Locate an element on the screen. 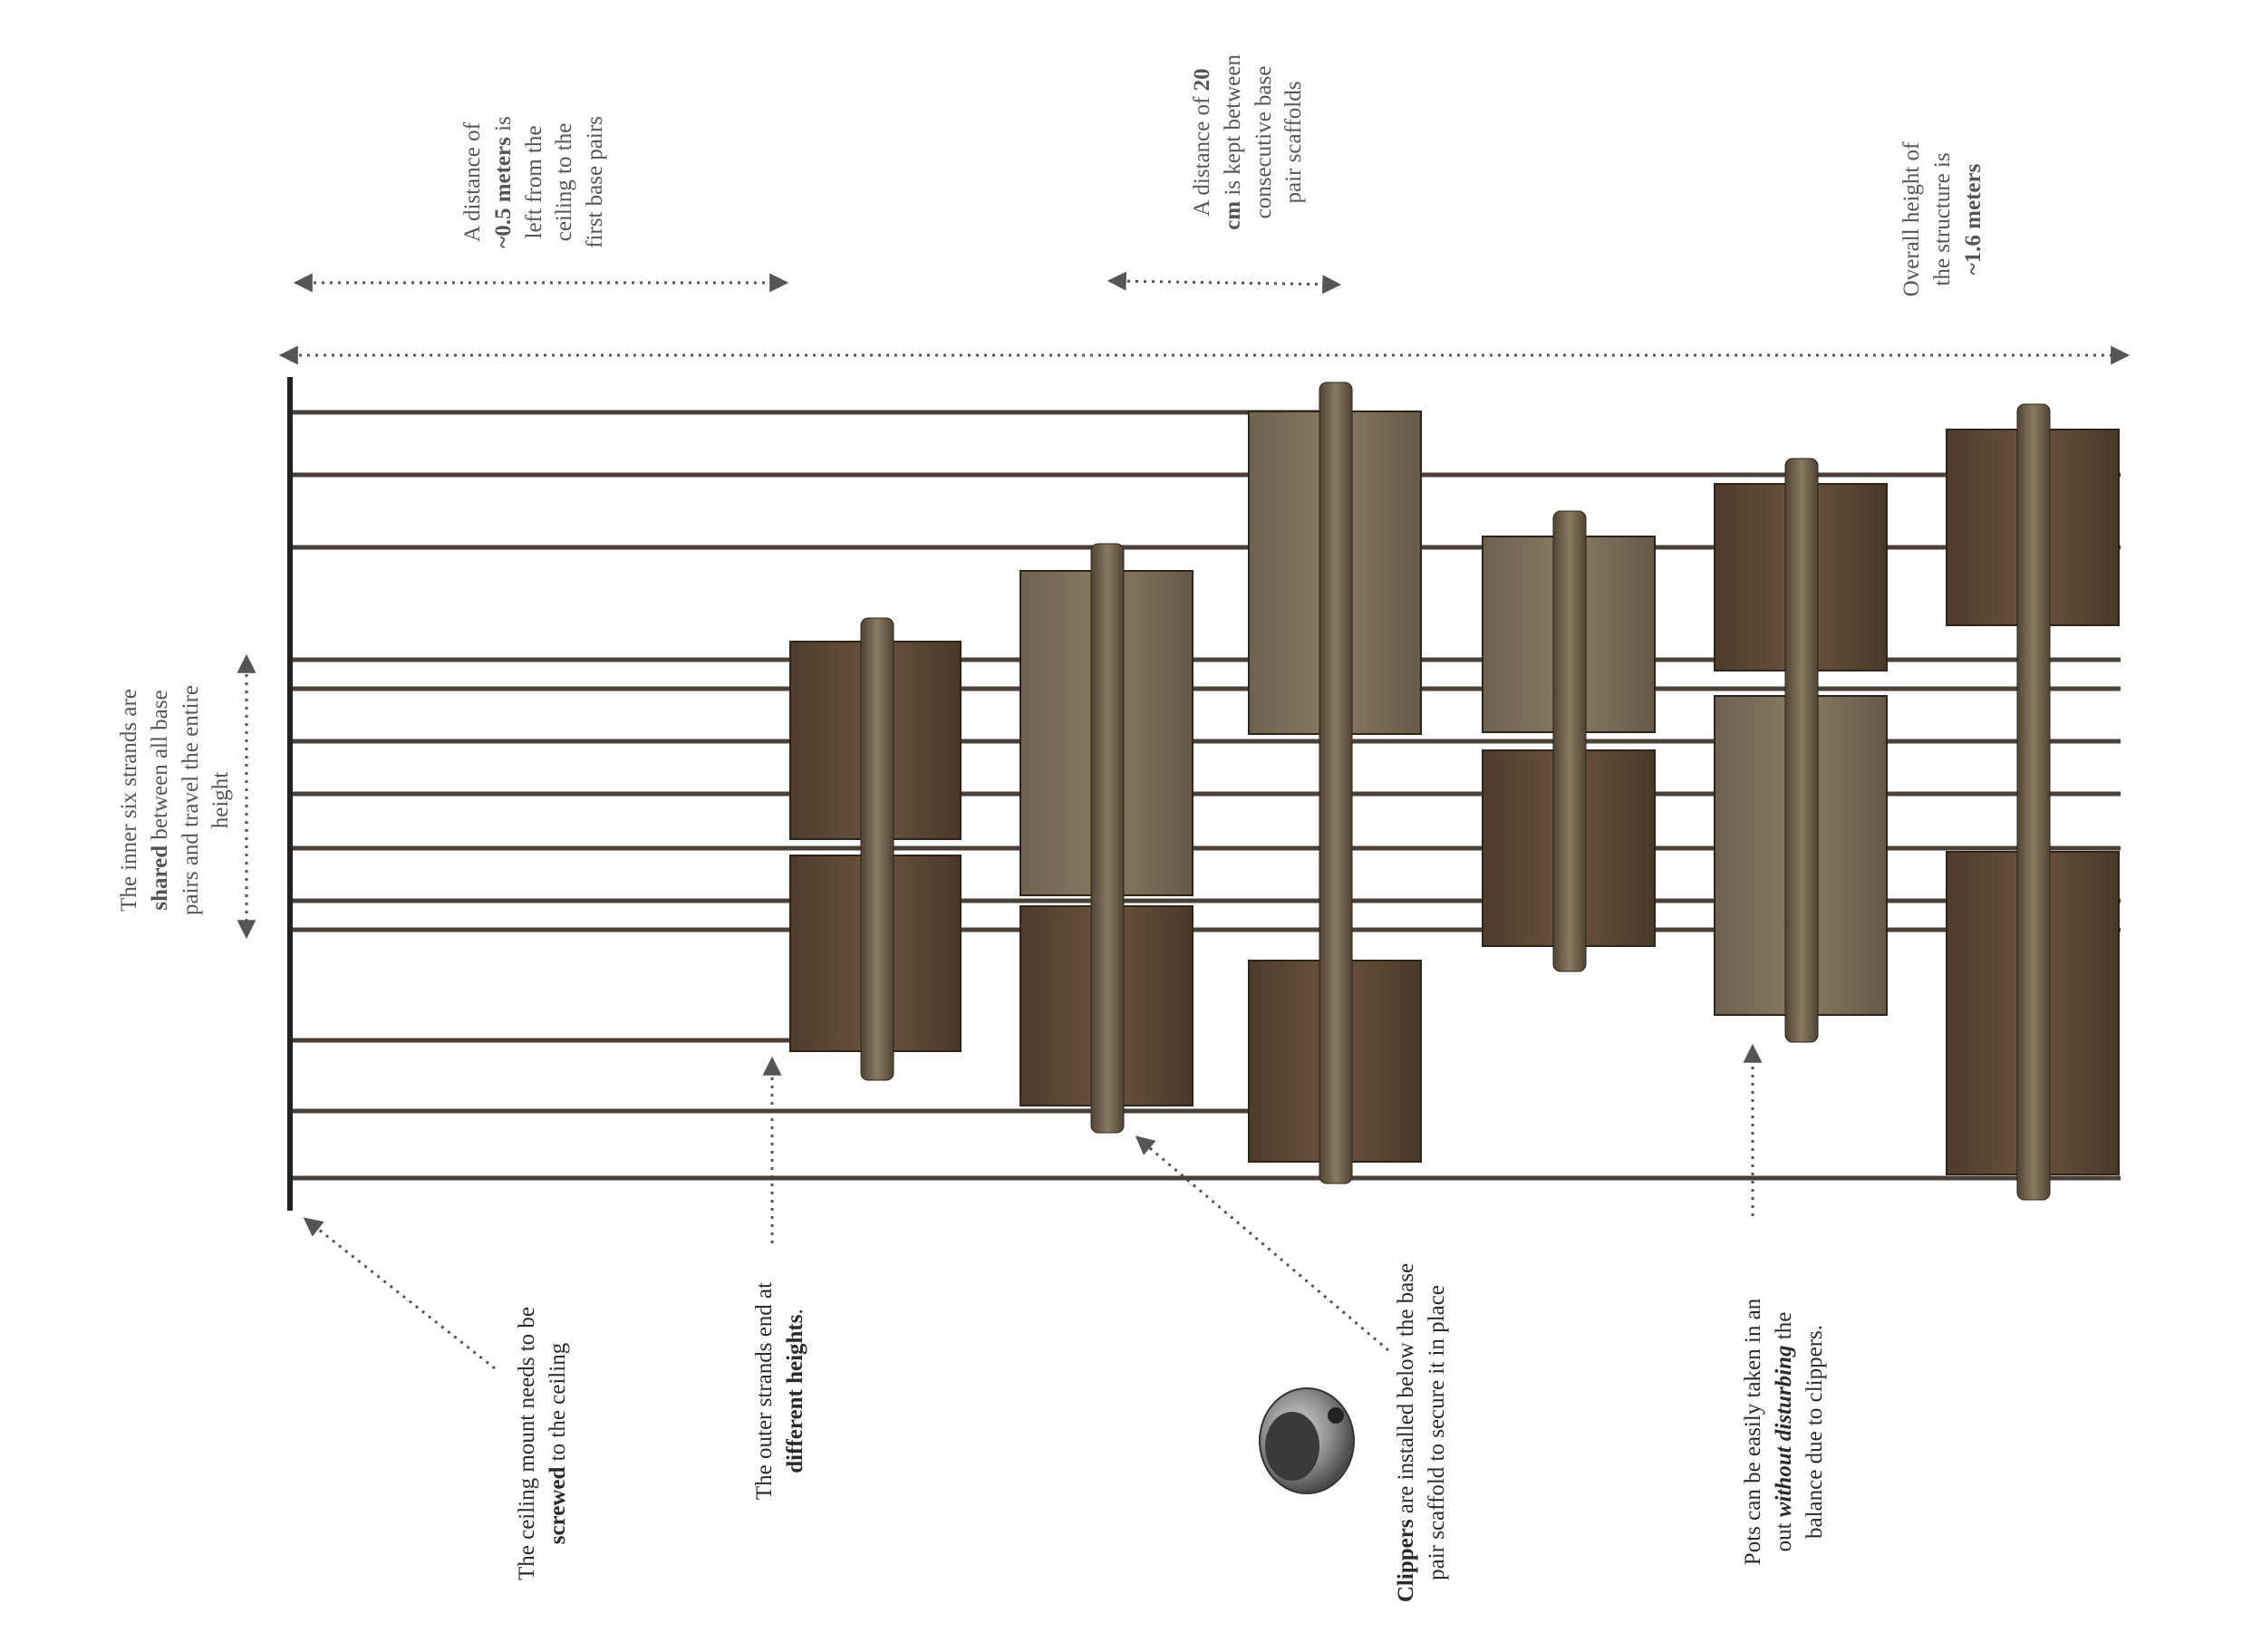 This screenshot has width=2242, height=1652. scaffold-gap-line3: consecutive base is located at coordinates (1264, 142).